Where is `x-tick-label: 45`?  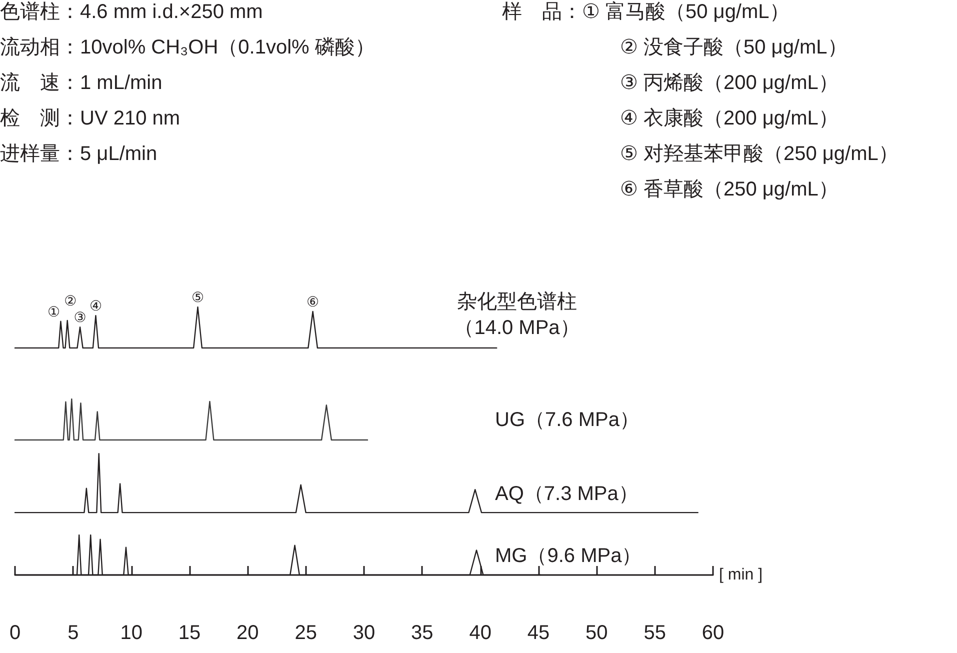 x-tick-label: 45 is located at coordinates (538, 633).